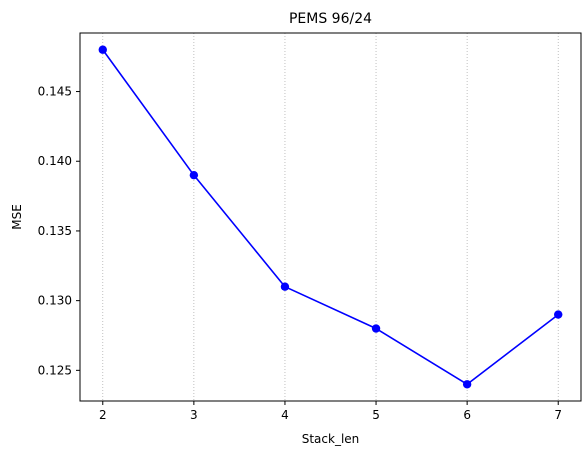 Image resolution: width=584 pixels, height=459 pixels. I want to click on x-tick-layer: 2 3 4 5 6 7, so click(330, 411).